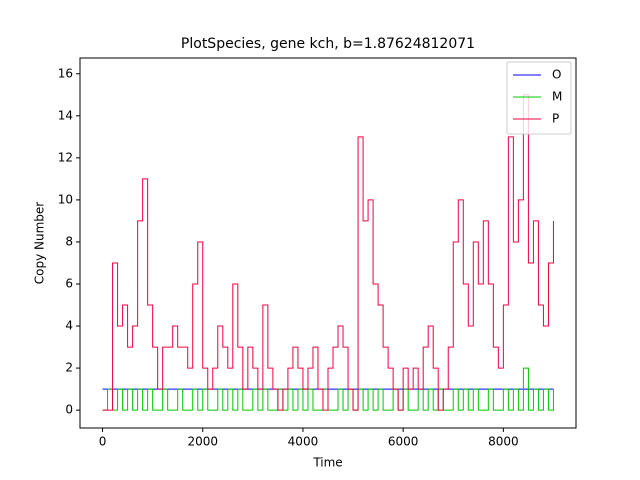 This screenshot has width=640, height=480. What do you see at coordinates (69, 368) in the screenshot?
I see `y-tick-label: 2` at bounding box center [69, 368].